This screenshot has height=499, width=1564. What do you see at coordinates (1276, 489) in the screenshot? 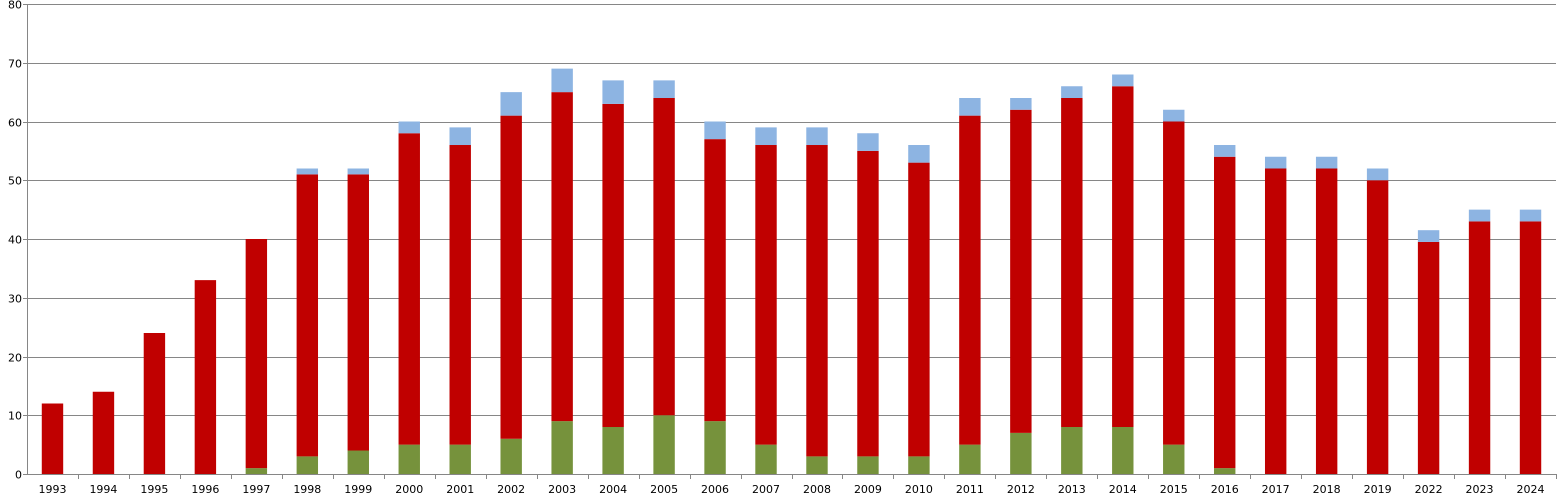
I see `x-tick-label: 2017` at bounding box center [1276, 489].